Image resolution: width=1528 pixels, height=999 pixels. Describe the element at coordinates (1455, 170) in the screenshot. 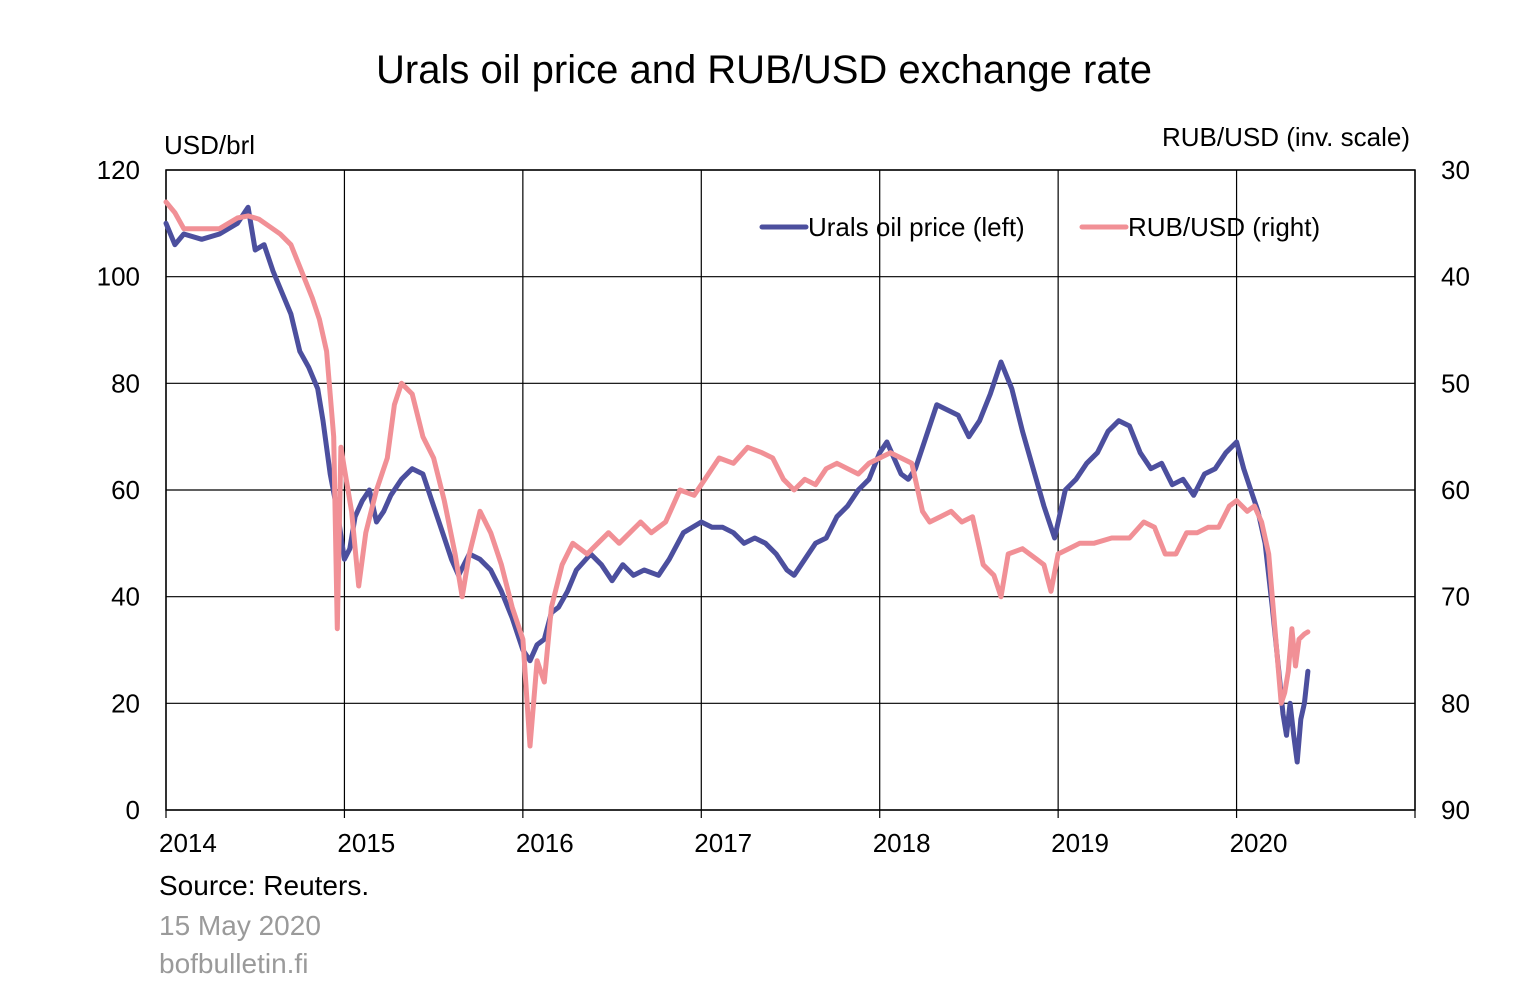

I see `right-tick-label: 30` at that location.